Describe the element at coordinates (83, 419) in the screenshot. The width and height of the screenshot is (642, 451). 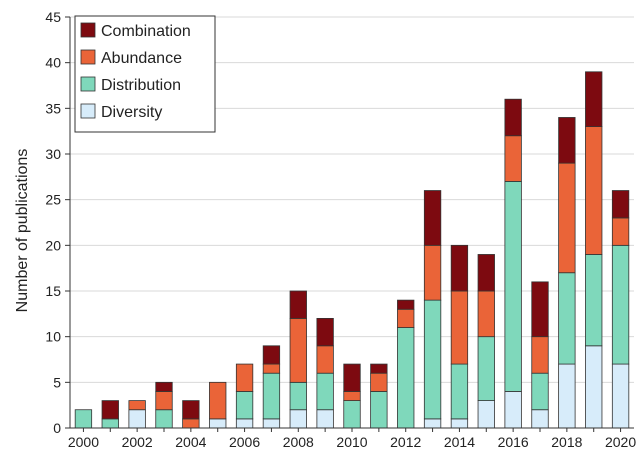
I see `bar-segment-distribution-2000` at that location.